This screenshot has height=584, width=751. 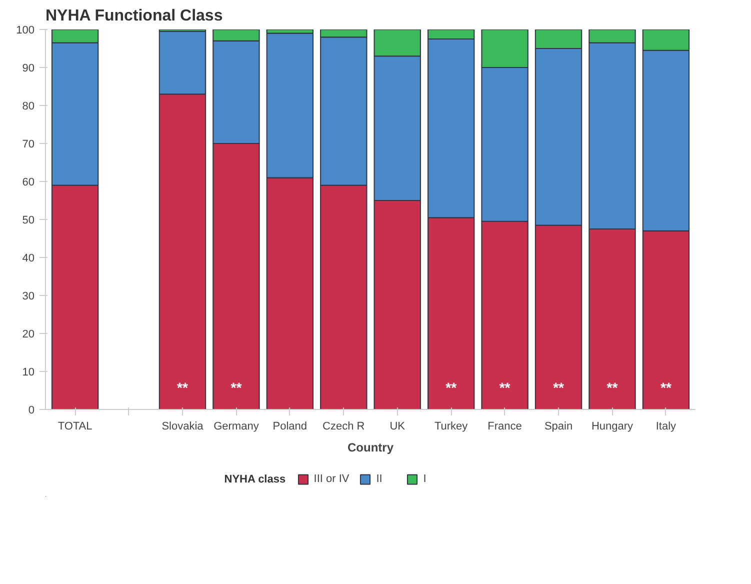 I want to click on x-tick-label: Czech R, so click(x=343, y=426).